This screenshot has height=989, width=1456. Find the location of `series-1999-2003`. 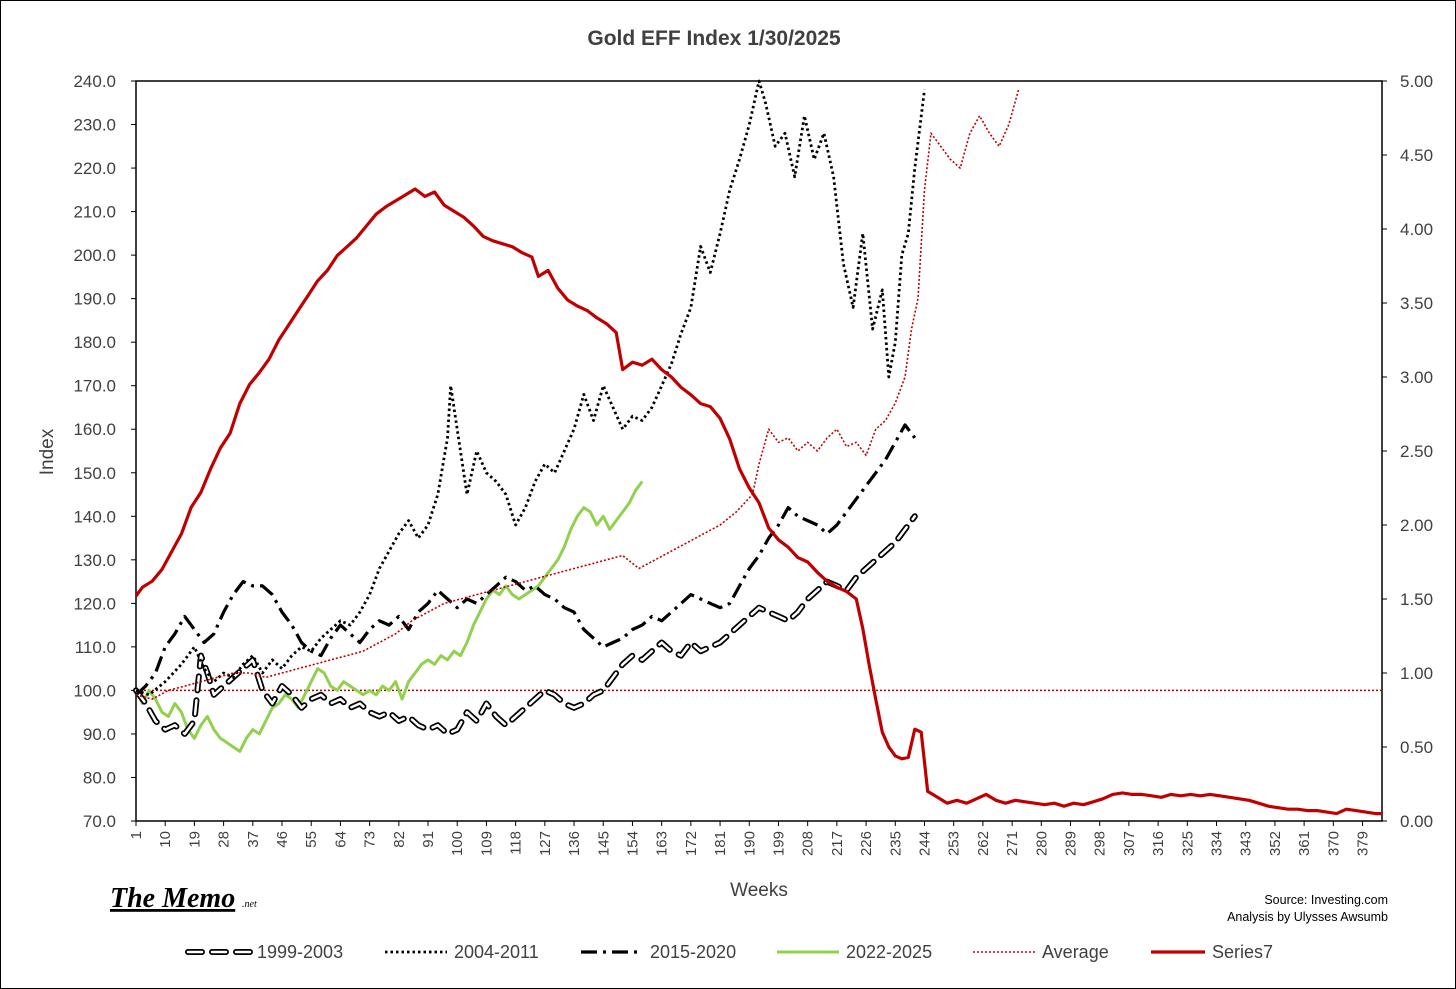

series-1999-2003 is located at coordinates (525, 625).